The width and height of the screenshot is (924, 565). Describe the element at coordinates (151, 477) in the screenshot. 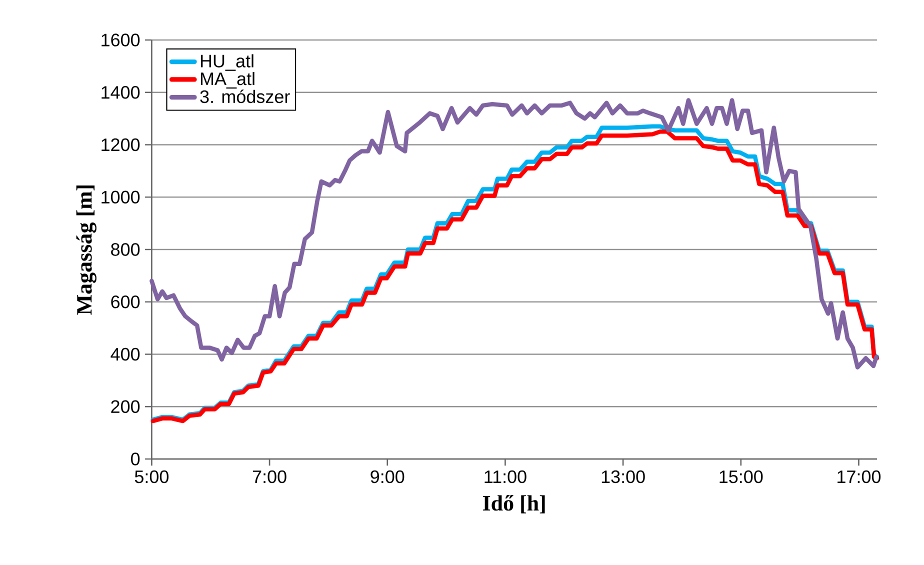

I see `x-tick-label: 5:00` at that location.